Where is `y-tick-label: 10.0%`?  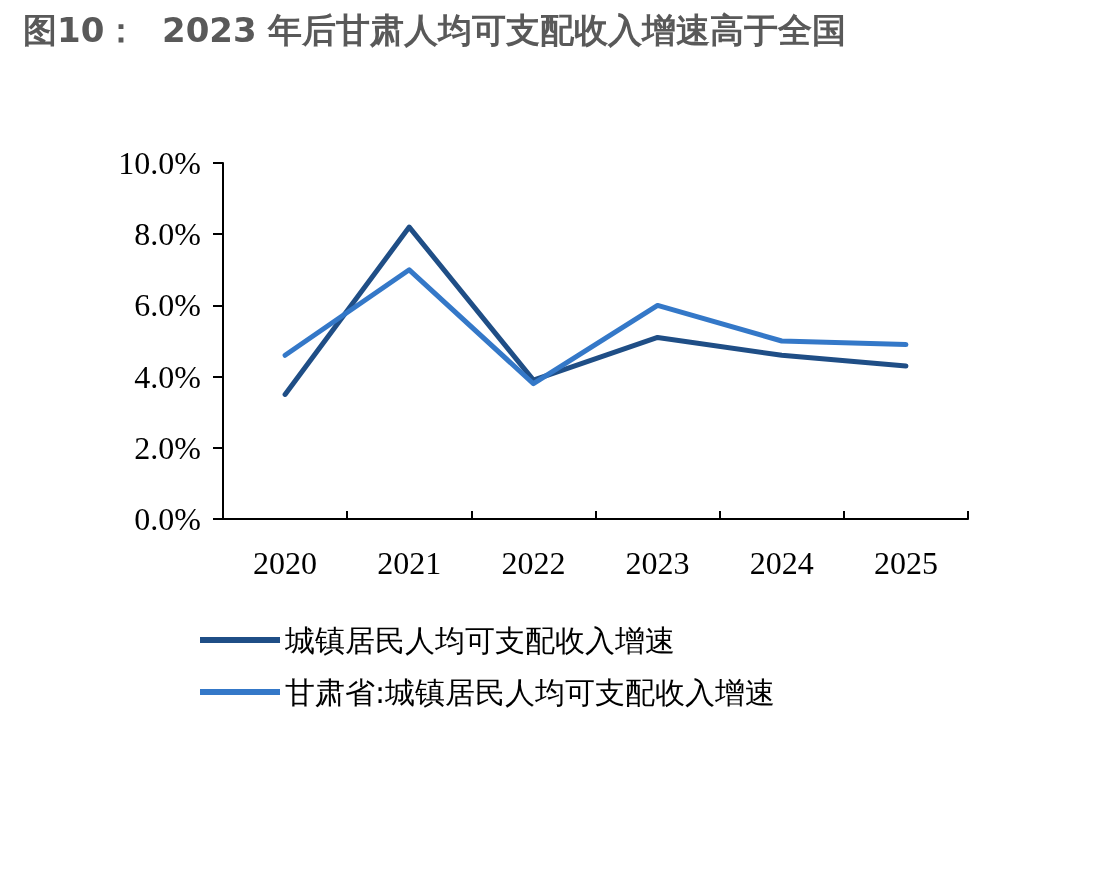
y-tick-label: 10.0% is located at coordinates (159, 163).